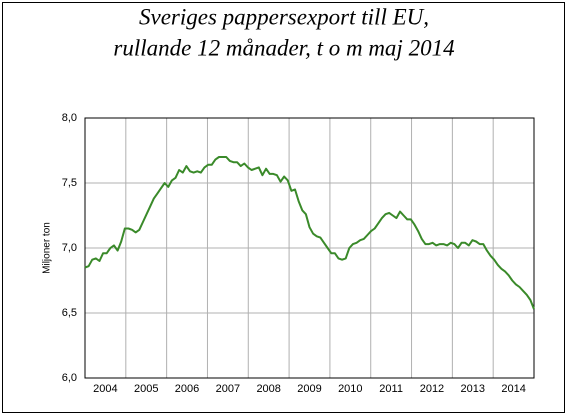  What do you see at coordinates (350, 389) in the screenshot?
I see `x-tick-label: 2010` at bounding box center [350, 389].